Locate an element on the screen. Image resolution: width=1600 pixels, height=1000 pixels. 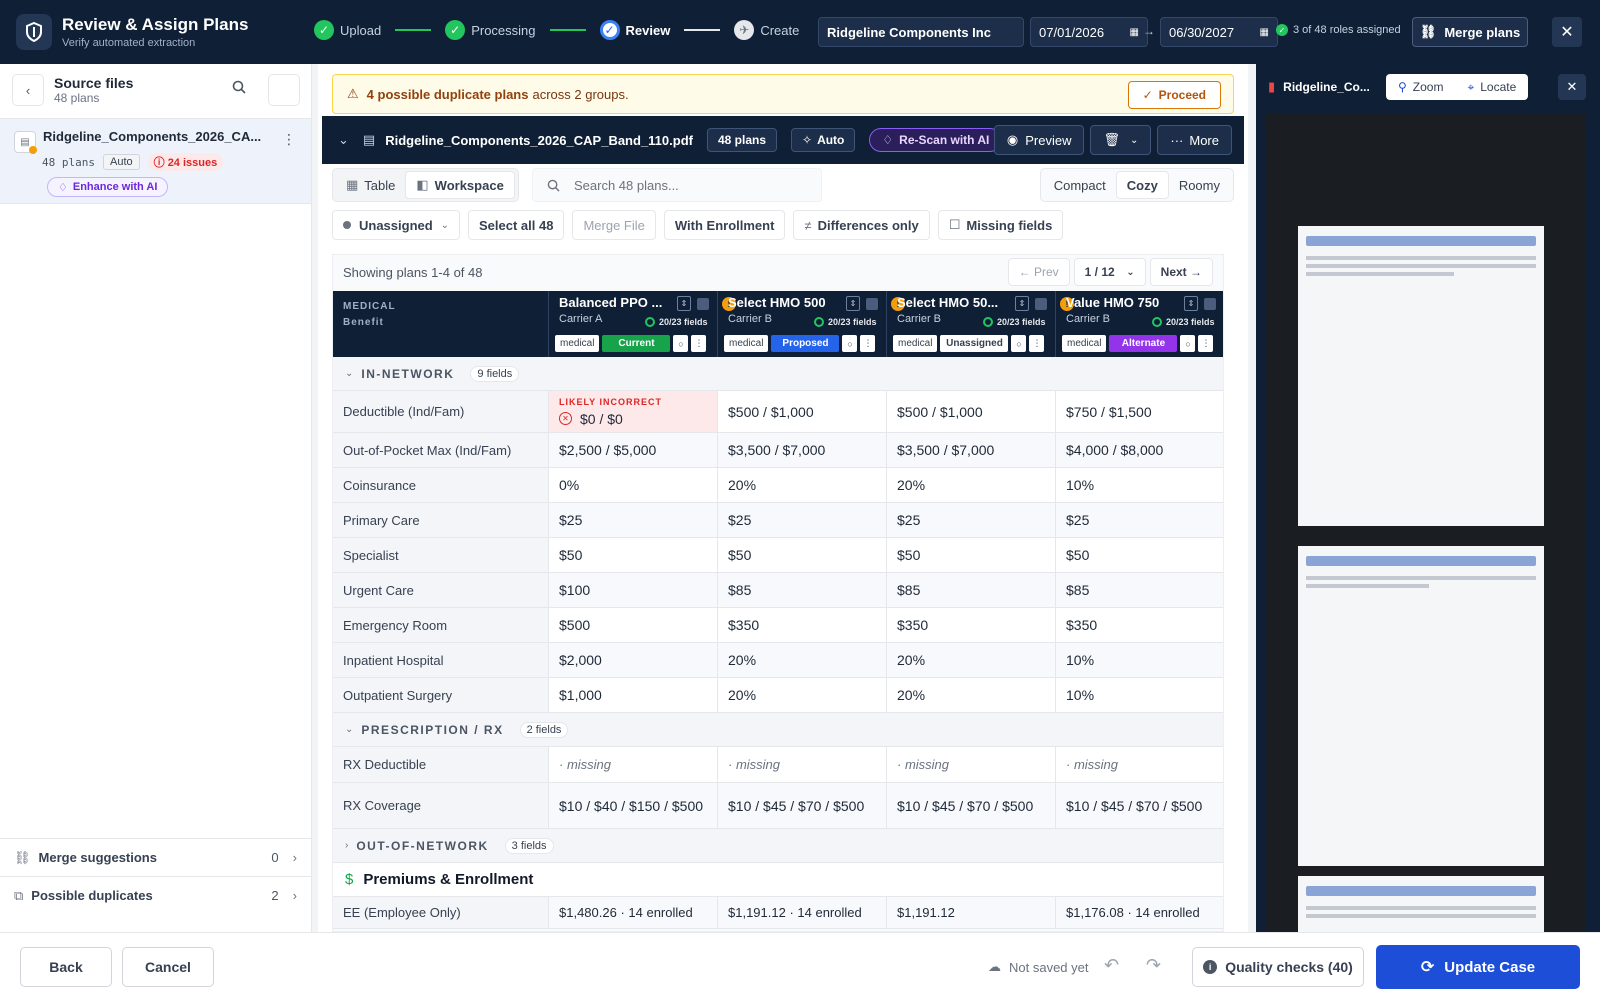
merge-plans-button: ⛓ Merge plans is located at coordinates (1470, 32).